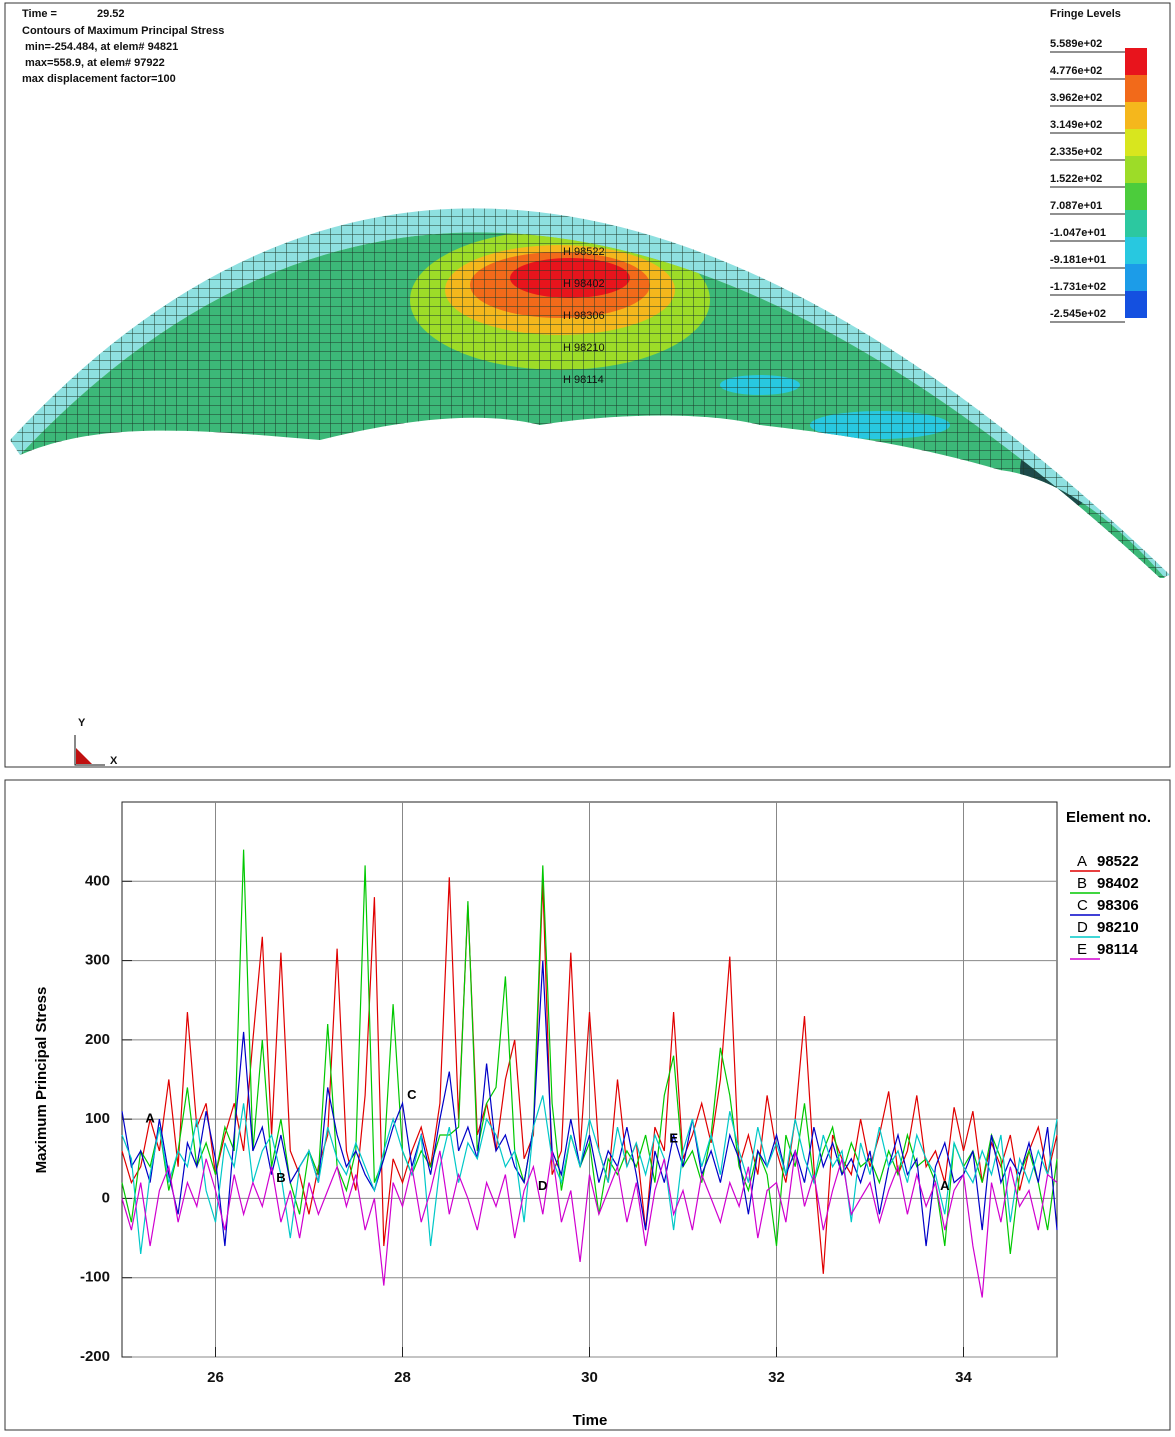 Image resolution: width=1175 pixels, height=1437 pixels. What do you see at coordinates (589, 1377) in the screenshot?
I see `x-tick-label: 30` at bounding box center [589, 1377].